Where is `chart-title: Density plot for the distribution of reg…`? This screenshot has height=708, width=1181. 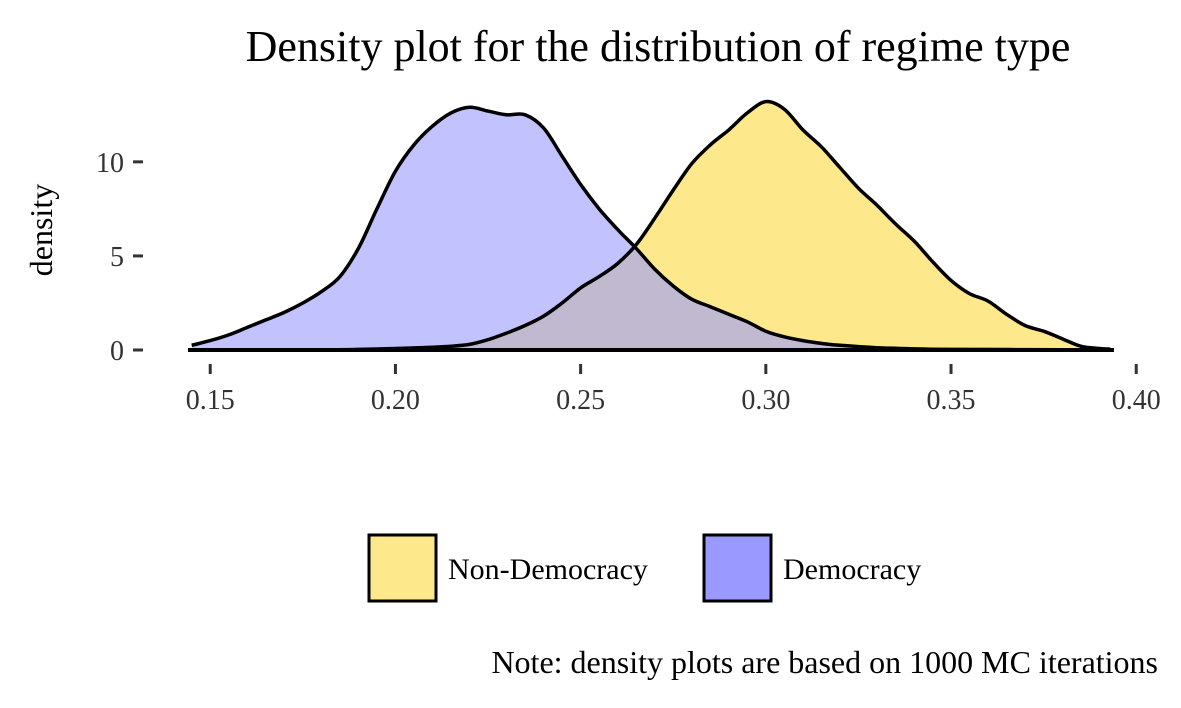 chart-title: Density plot for the distribution of reg… is located at coordinates (658, 46).